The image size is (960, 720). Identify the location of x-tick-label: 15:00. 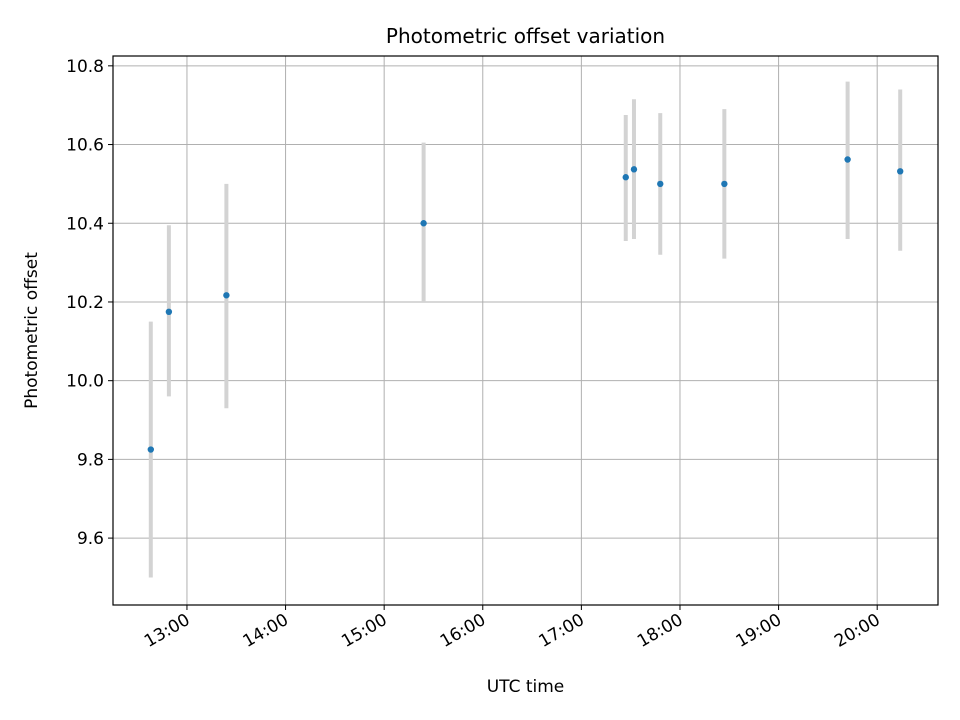
(364, 631).